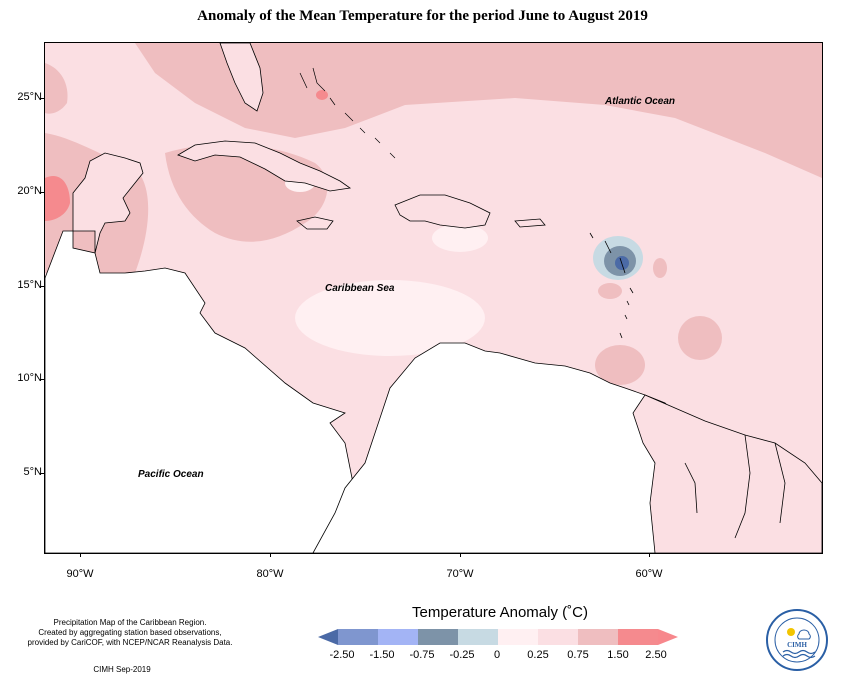  Describe the element at coordinates (56, 88) in the screenshot. I see `anomaly-zone-west-edge` at that location.